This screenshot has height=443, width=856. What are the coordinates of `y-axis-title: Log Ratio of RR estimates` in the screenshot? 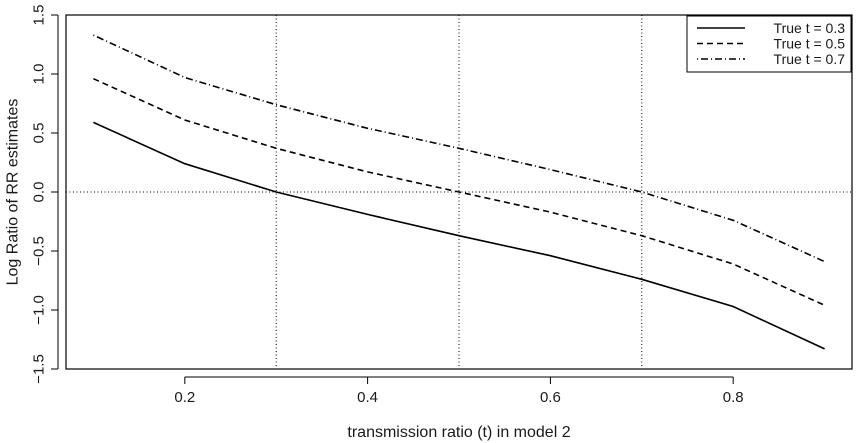 It's located at (13, 192).